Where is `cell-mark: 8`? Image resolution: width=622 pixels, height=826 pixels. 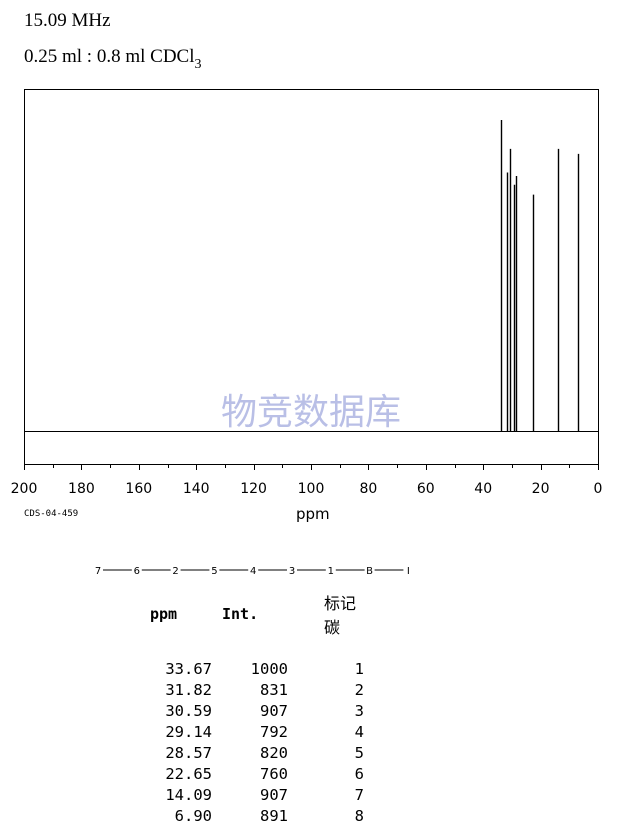 cell-mark: 8 is located at coordinates (359, 815).